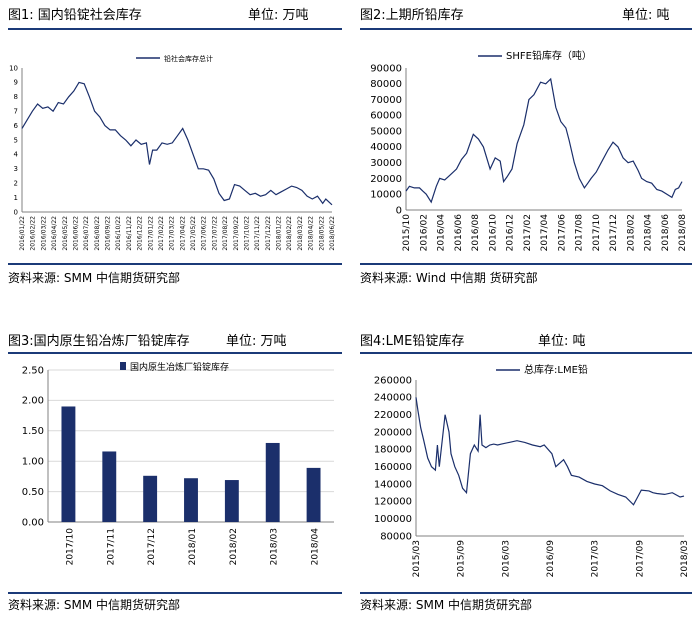  Describe the element at coordinates (33, 431) in the screenshot. I see `y-tick-label: 1.50` at that location.